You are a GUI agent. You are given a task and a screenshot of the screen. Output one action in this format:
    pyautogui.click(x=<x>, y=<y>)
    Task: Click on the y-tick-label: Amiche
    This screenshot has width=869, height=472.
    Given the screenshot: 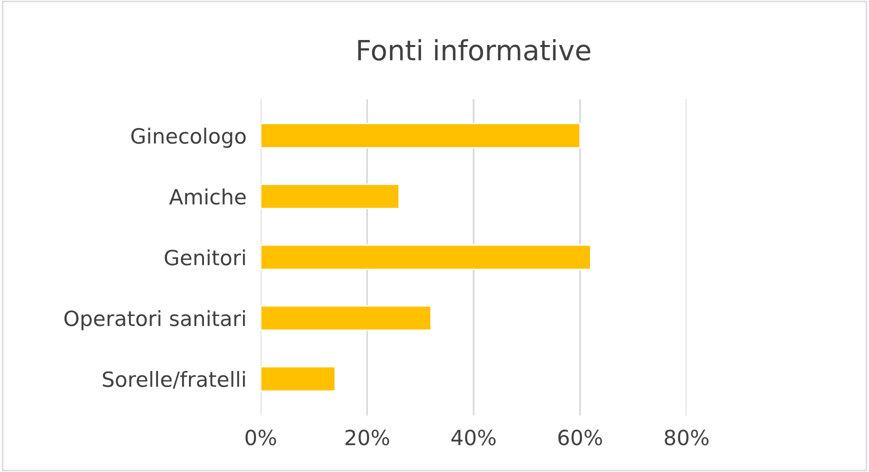 What is the action you would take?
    pyautogui.click(x=207, y=196)
    